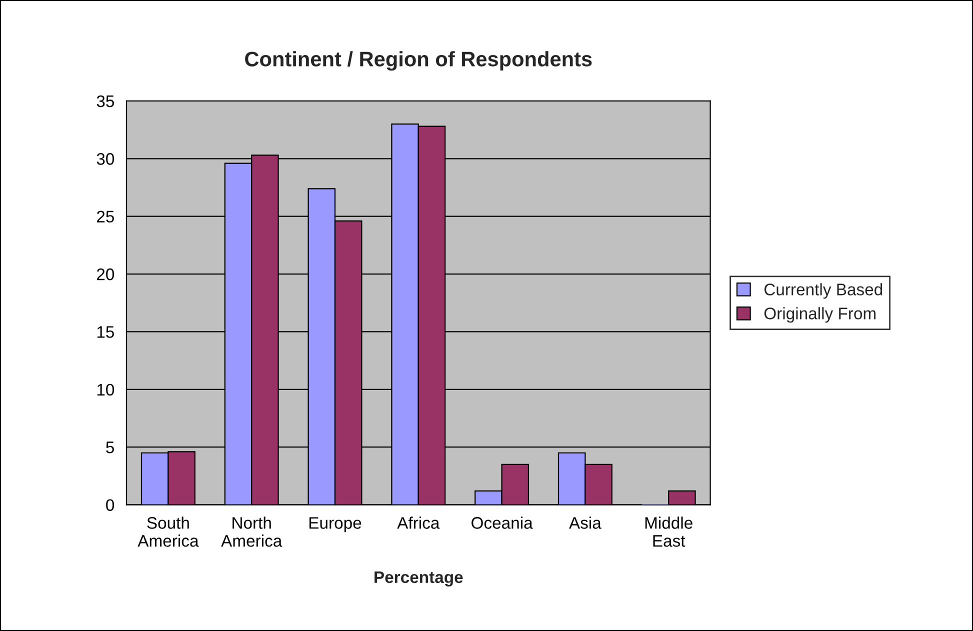 This screenshot has width=973, height=631. Describe the element at coordinates (418, 578) in the screenshot. I see `x-axis-title: Percentage` at that location.